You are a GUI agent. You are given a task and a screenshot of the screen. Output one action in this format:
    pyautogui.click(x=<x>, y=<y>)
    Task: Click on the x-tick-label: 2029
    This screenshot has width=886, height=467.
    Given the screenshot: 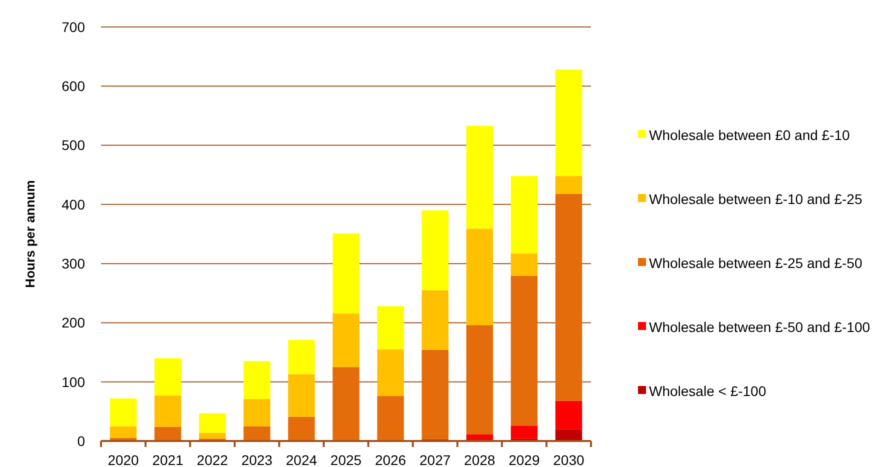 What is the action you would take?
    pyautogui.click(x=524, y=459)
    